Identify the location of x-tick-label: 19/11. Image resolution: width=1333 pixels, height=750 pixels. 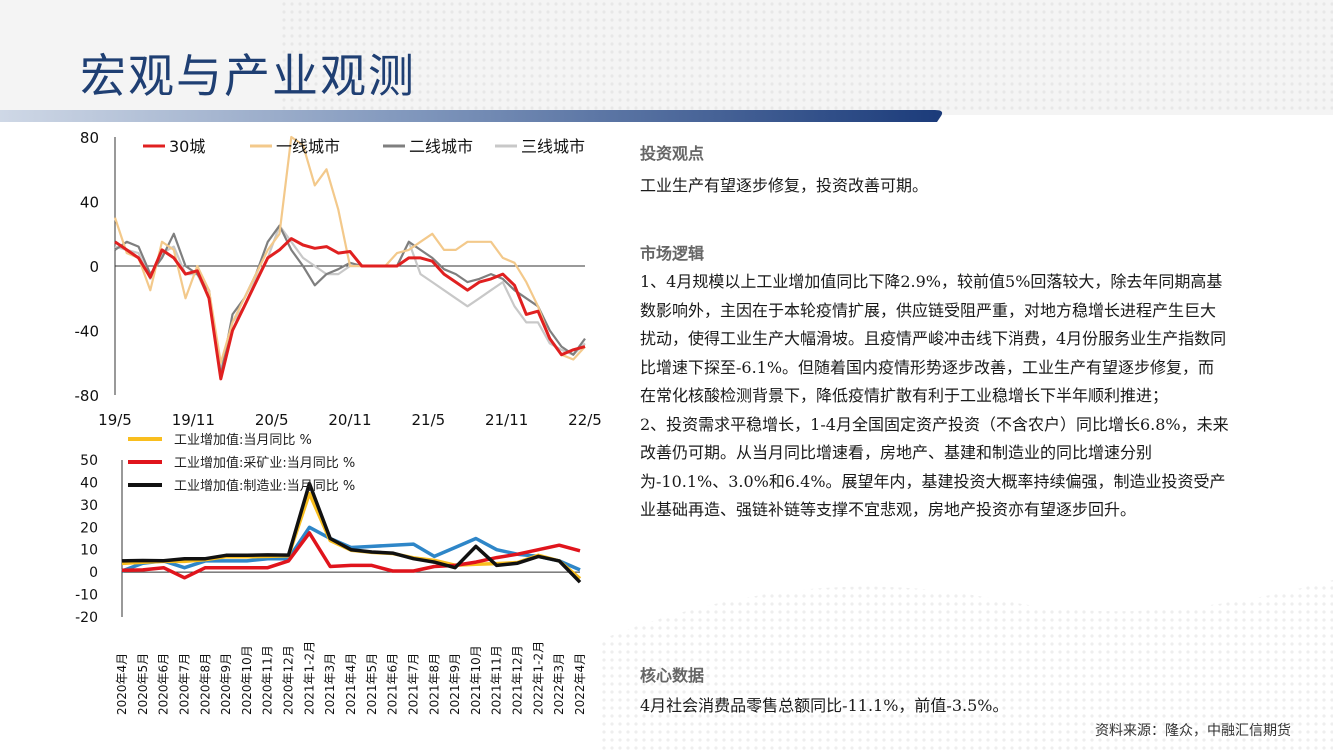
(193, 420).